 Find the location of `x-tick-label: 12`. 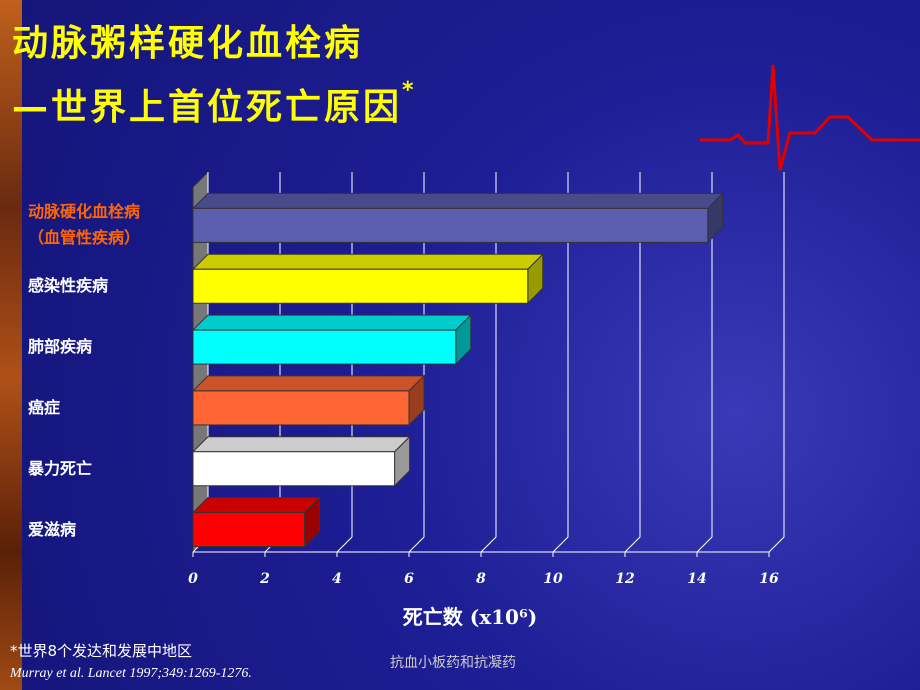

x-tick-label: 12 is located at coordinates (625, 579).